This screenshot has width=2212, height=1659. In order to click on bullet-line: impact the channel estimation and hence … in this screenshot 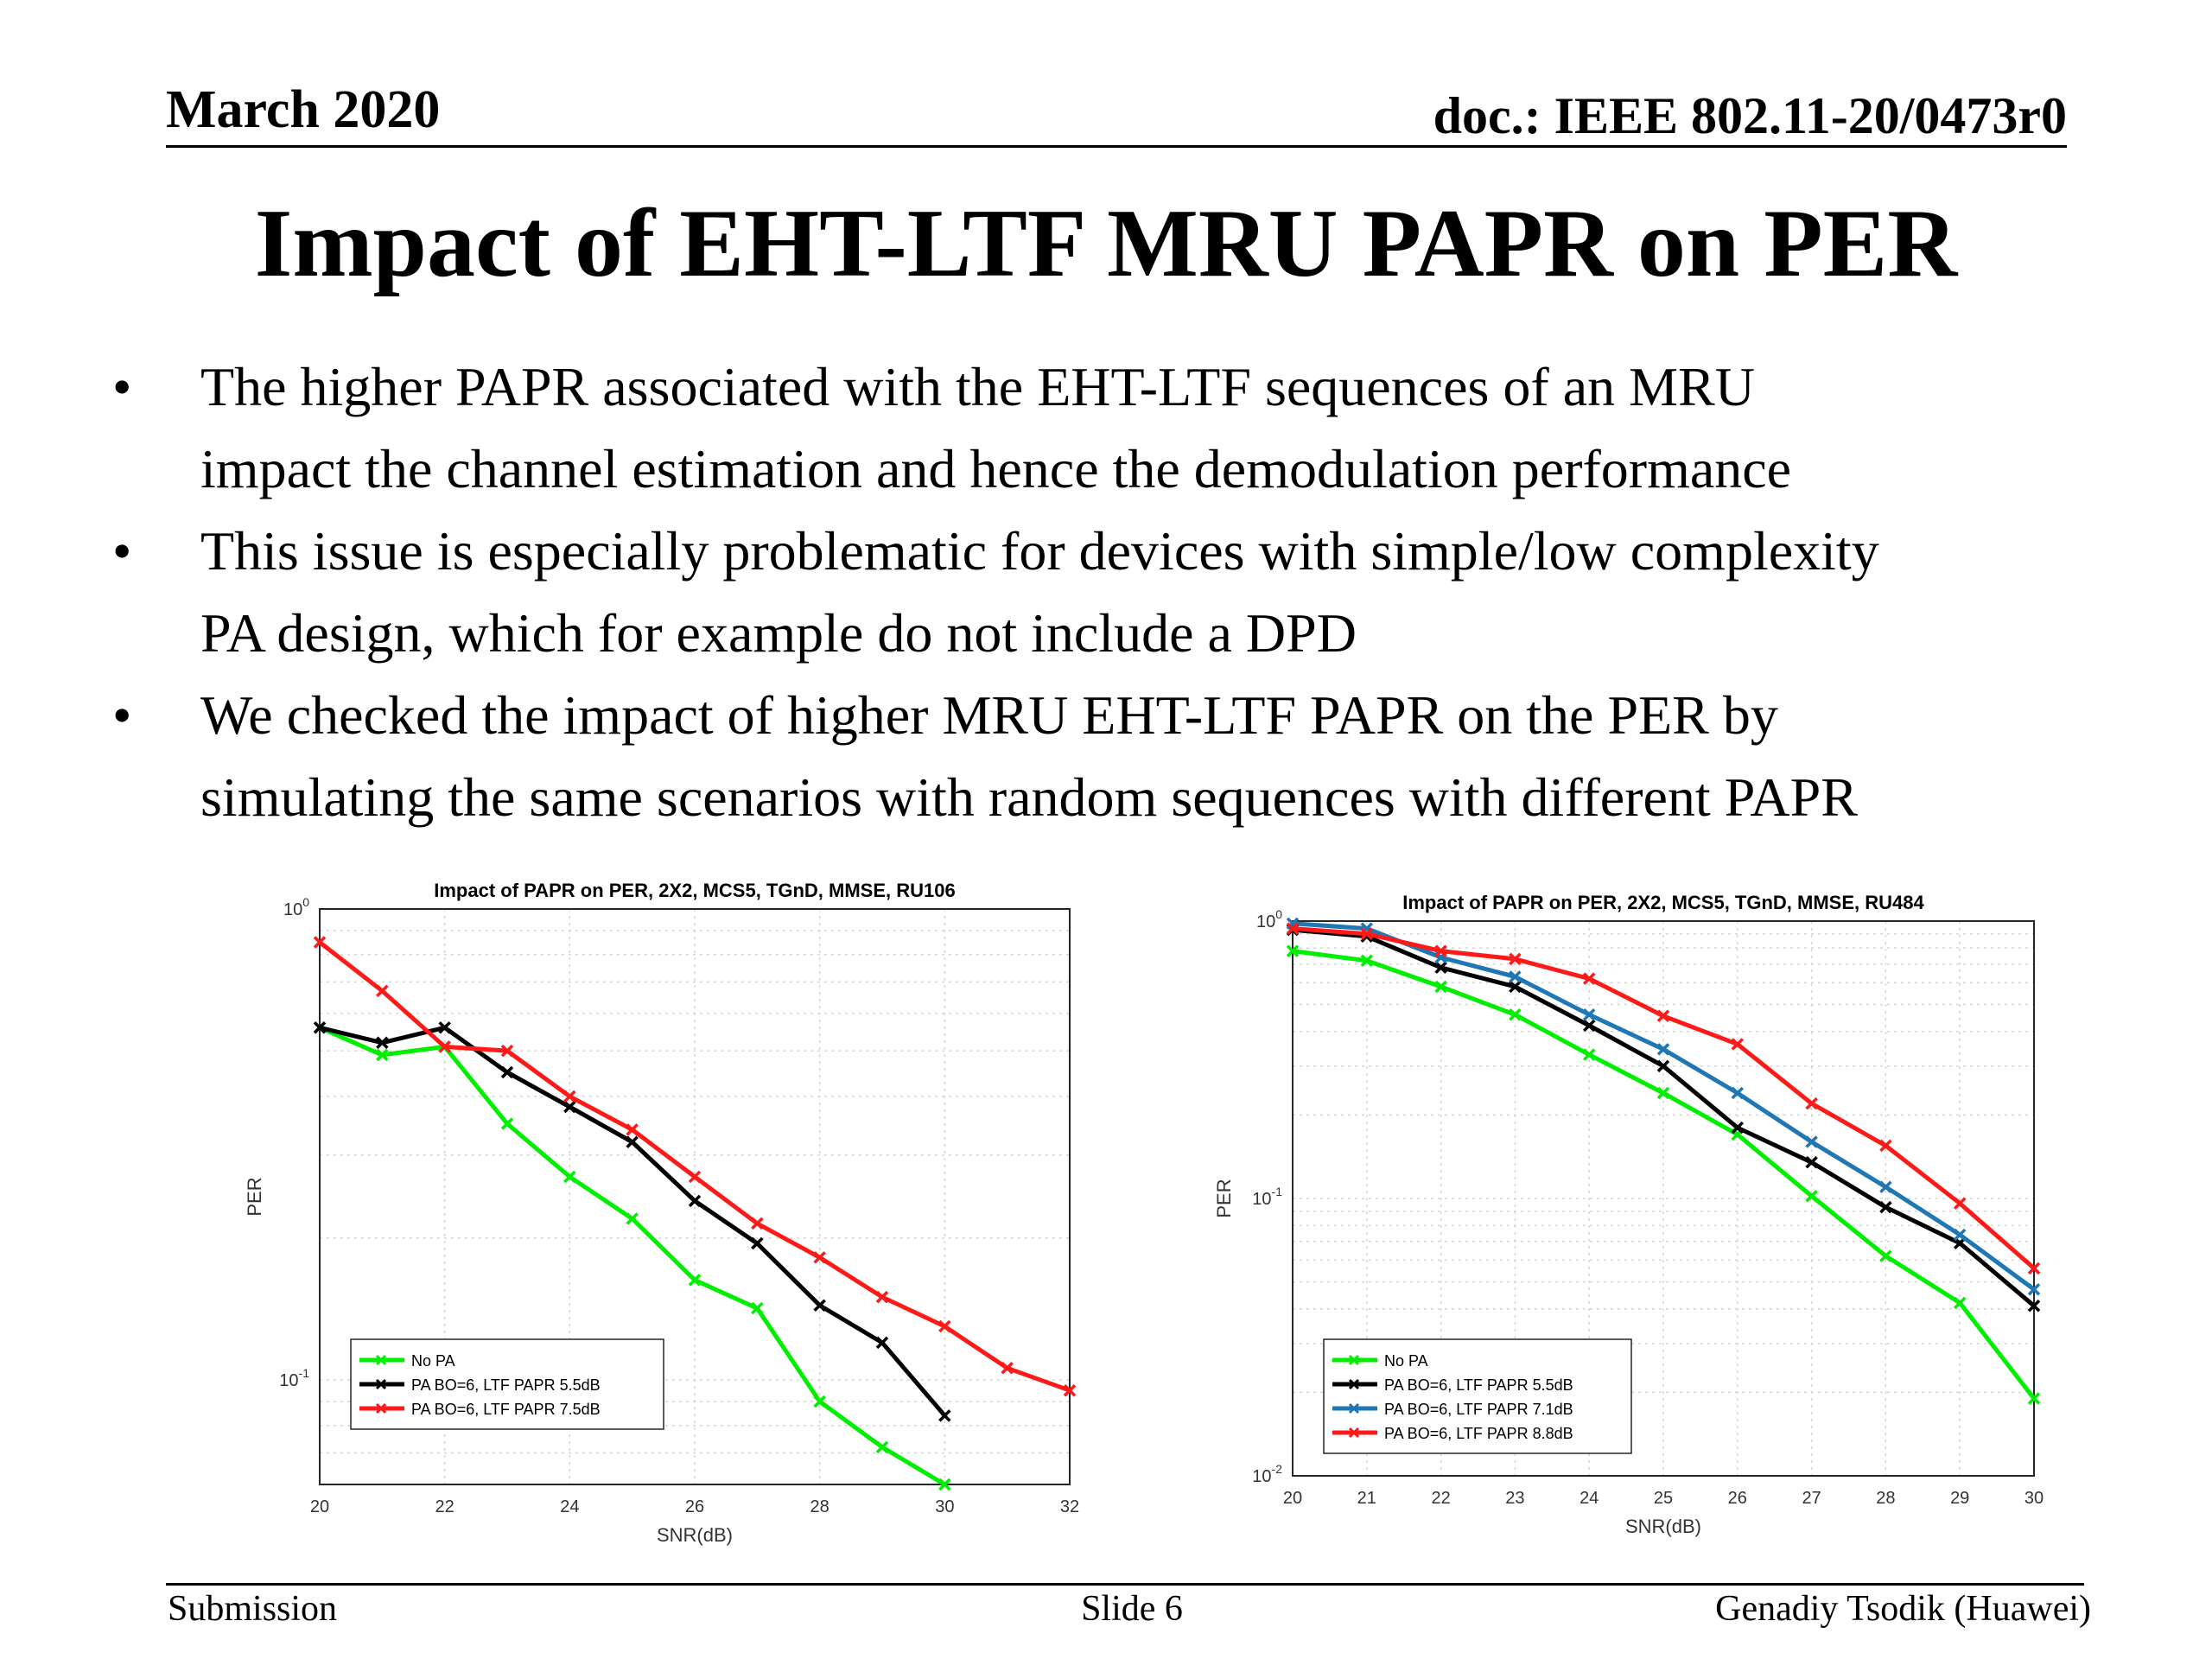, I will do `click(996, 468)`.